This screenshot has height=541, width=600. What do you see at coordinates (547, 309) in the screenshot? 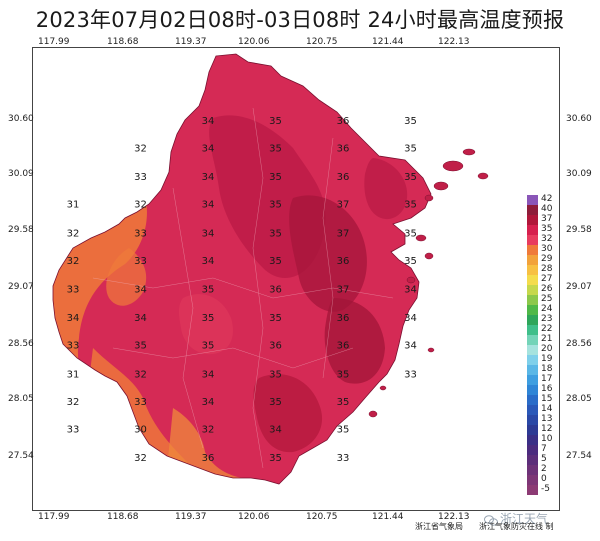
I see `legend-label: 24` at bounding box center [547, 309].